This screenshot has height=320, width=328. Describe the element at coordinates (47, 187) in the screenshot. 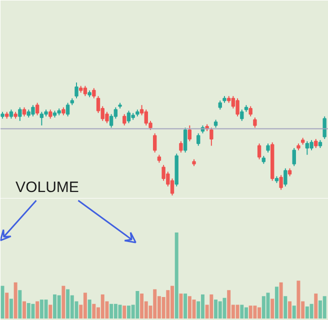

I see `annotation: VOLUME` at that location.